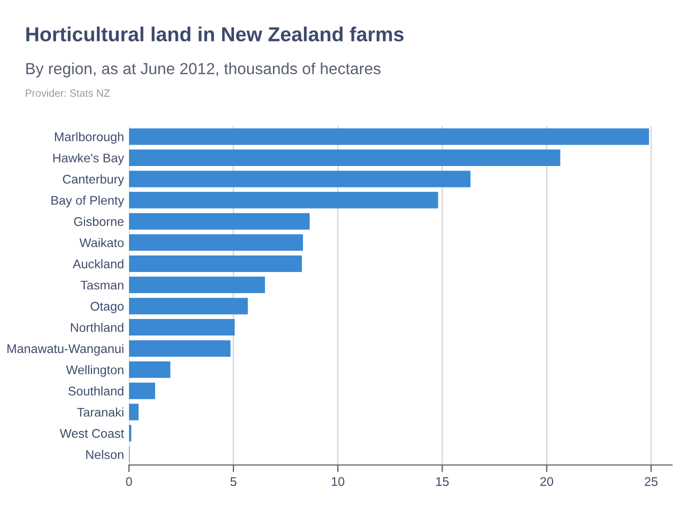 This screenshot has height=525, width=700. What do you see at coordinates (105, 455) in the screenshot?
I see `y-tick-label: Nelson` at bounding box center [105, 455].